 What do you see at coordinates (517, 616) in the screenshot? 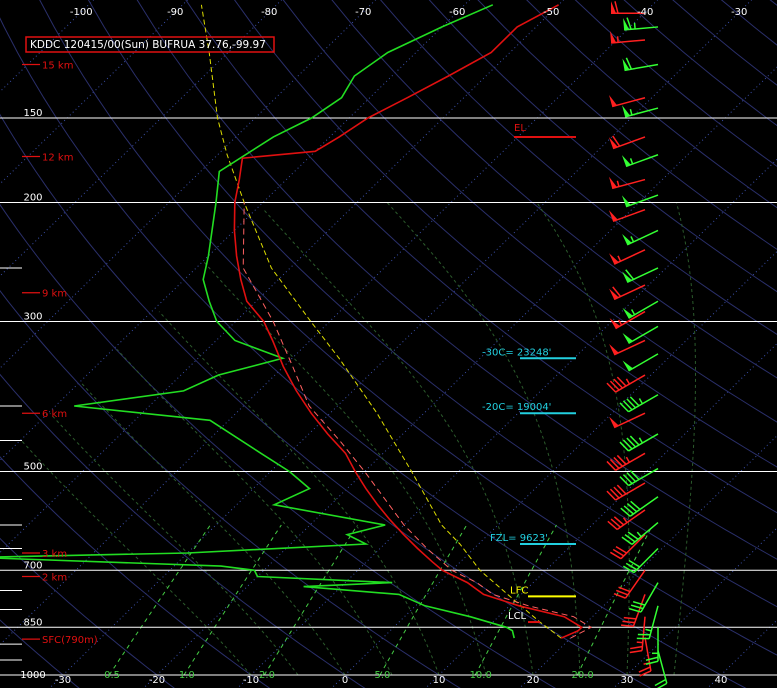
I see `level-marker-label: LCL` at bounding box center [517, 616].